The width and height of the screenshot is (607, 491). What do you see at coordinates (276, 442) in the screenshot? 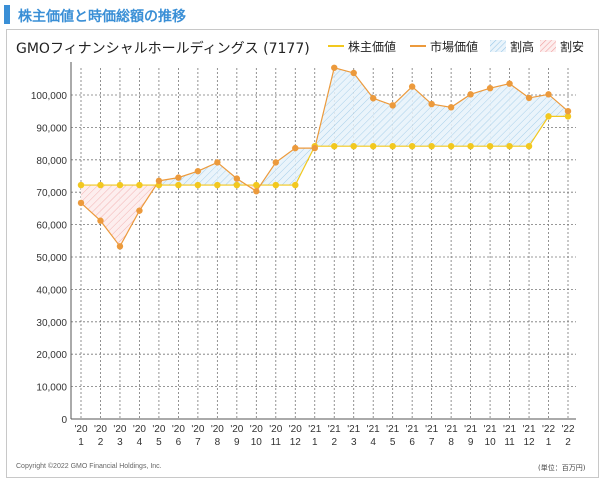
I see `x-tick-label-month: 11` at bounding box center [276, 442].